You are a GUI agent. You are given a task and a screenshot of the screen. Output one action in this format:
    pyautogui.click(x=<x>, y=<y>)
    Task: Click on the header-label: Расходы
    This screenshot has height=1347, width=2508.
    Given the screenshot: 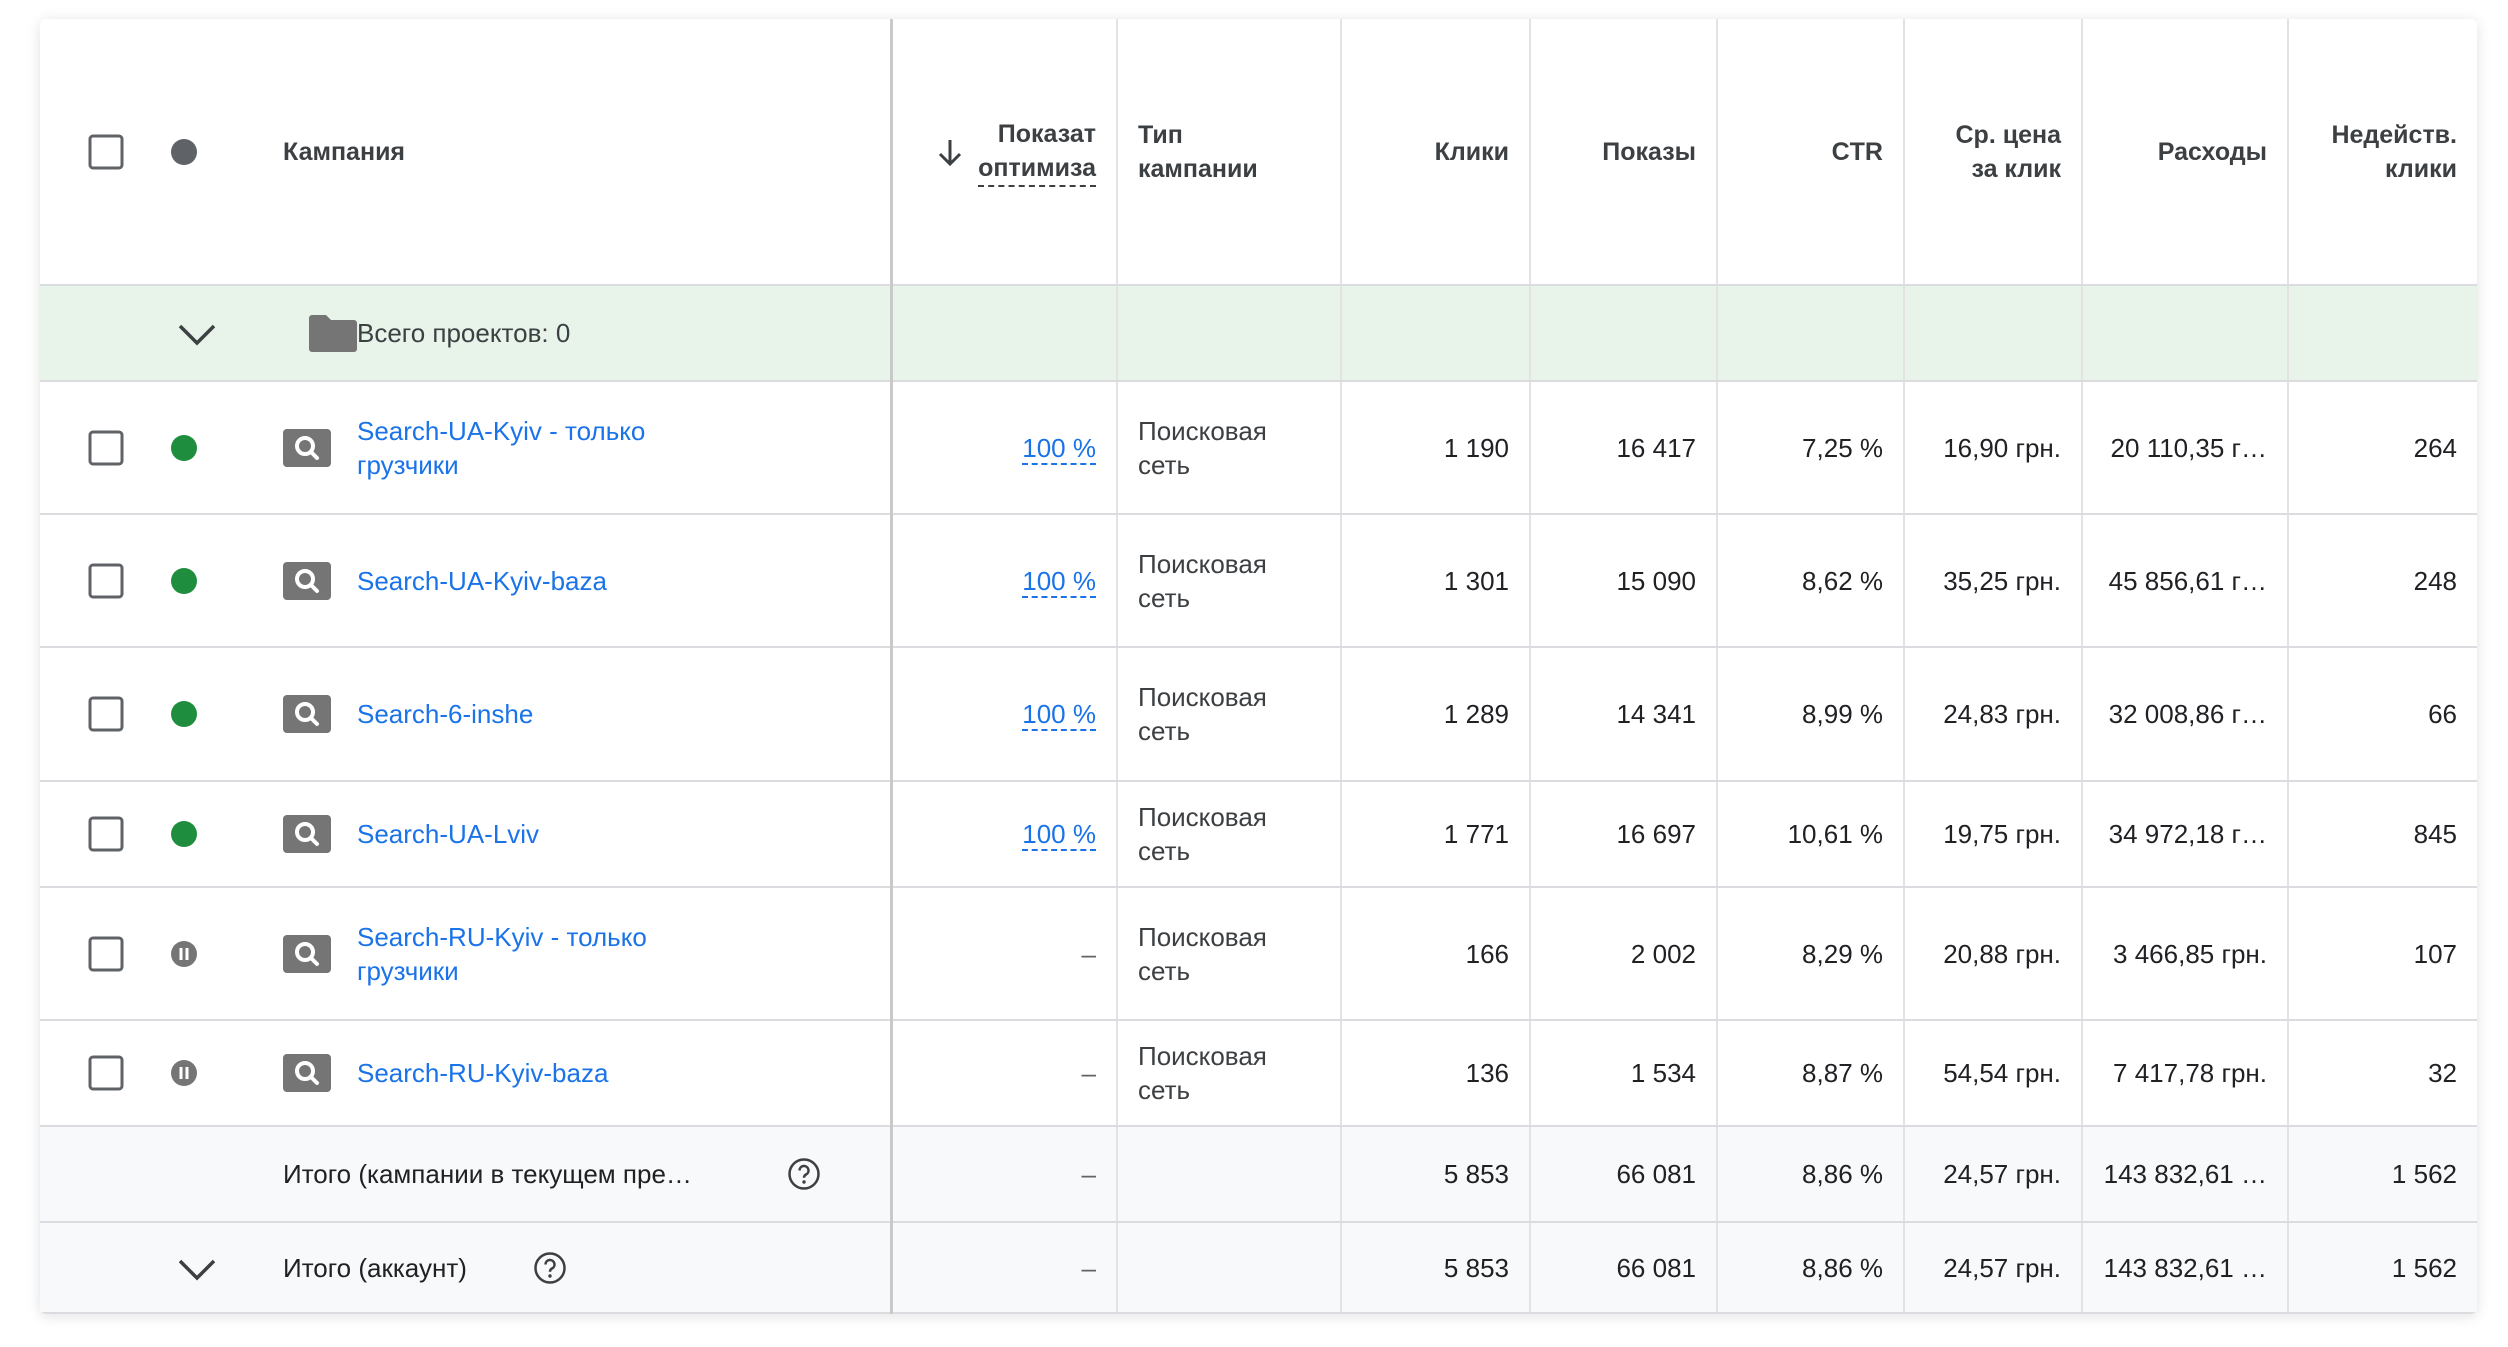 What is the action you would take?
    pyautogui.click(x=2212, y=151)
    